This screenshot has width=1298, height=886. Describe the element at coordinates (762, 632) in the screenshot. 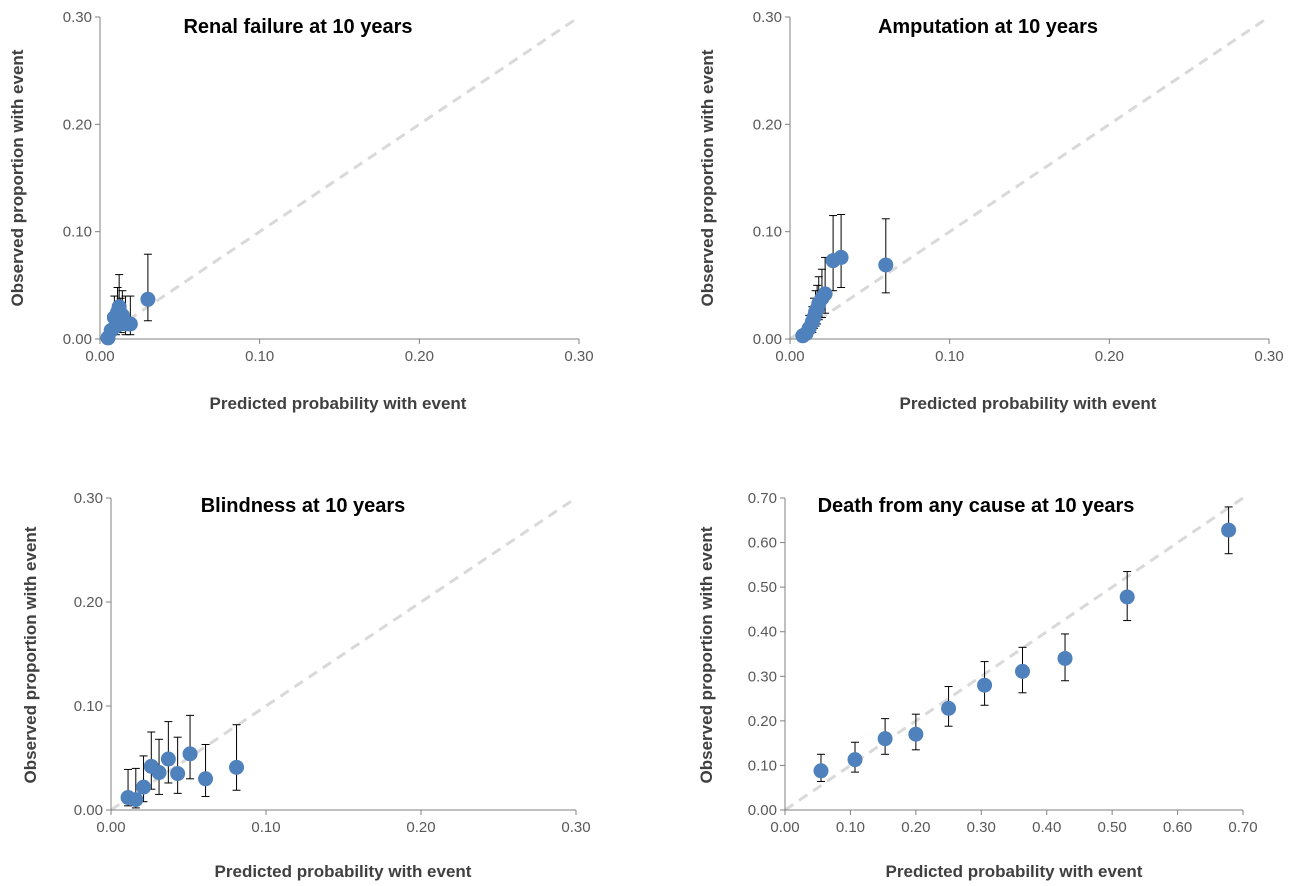

I see `y-tick-label: 0.40` at that location.